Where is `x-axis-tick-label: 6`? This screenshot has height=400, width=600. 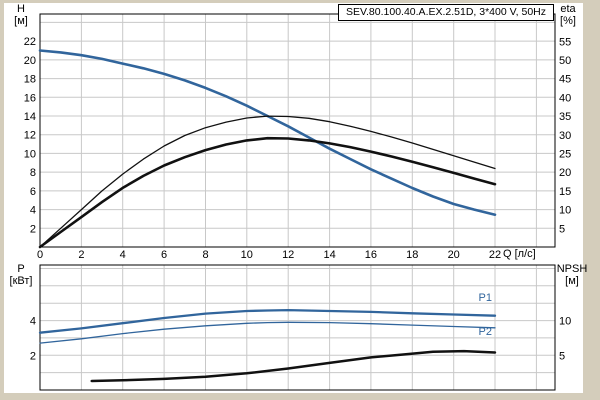
x-axis-tick-label: 6 is located at coordinates (164, 255).